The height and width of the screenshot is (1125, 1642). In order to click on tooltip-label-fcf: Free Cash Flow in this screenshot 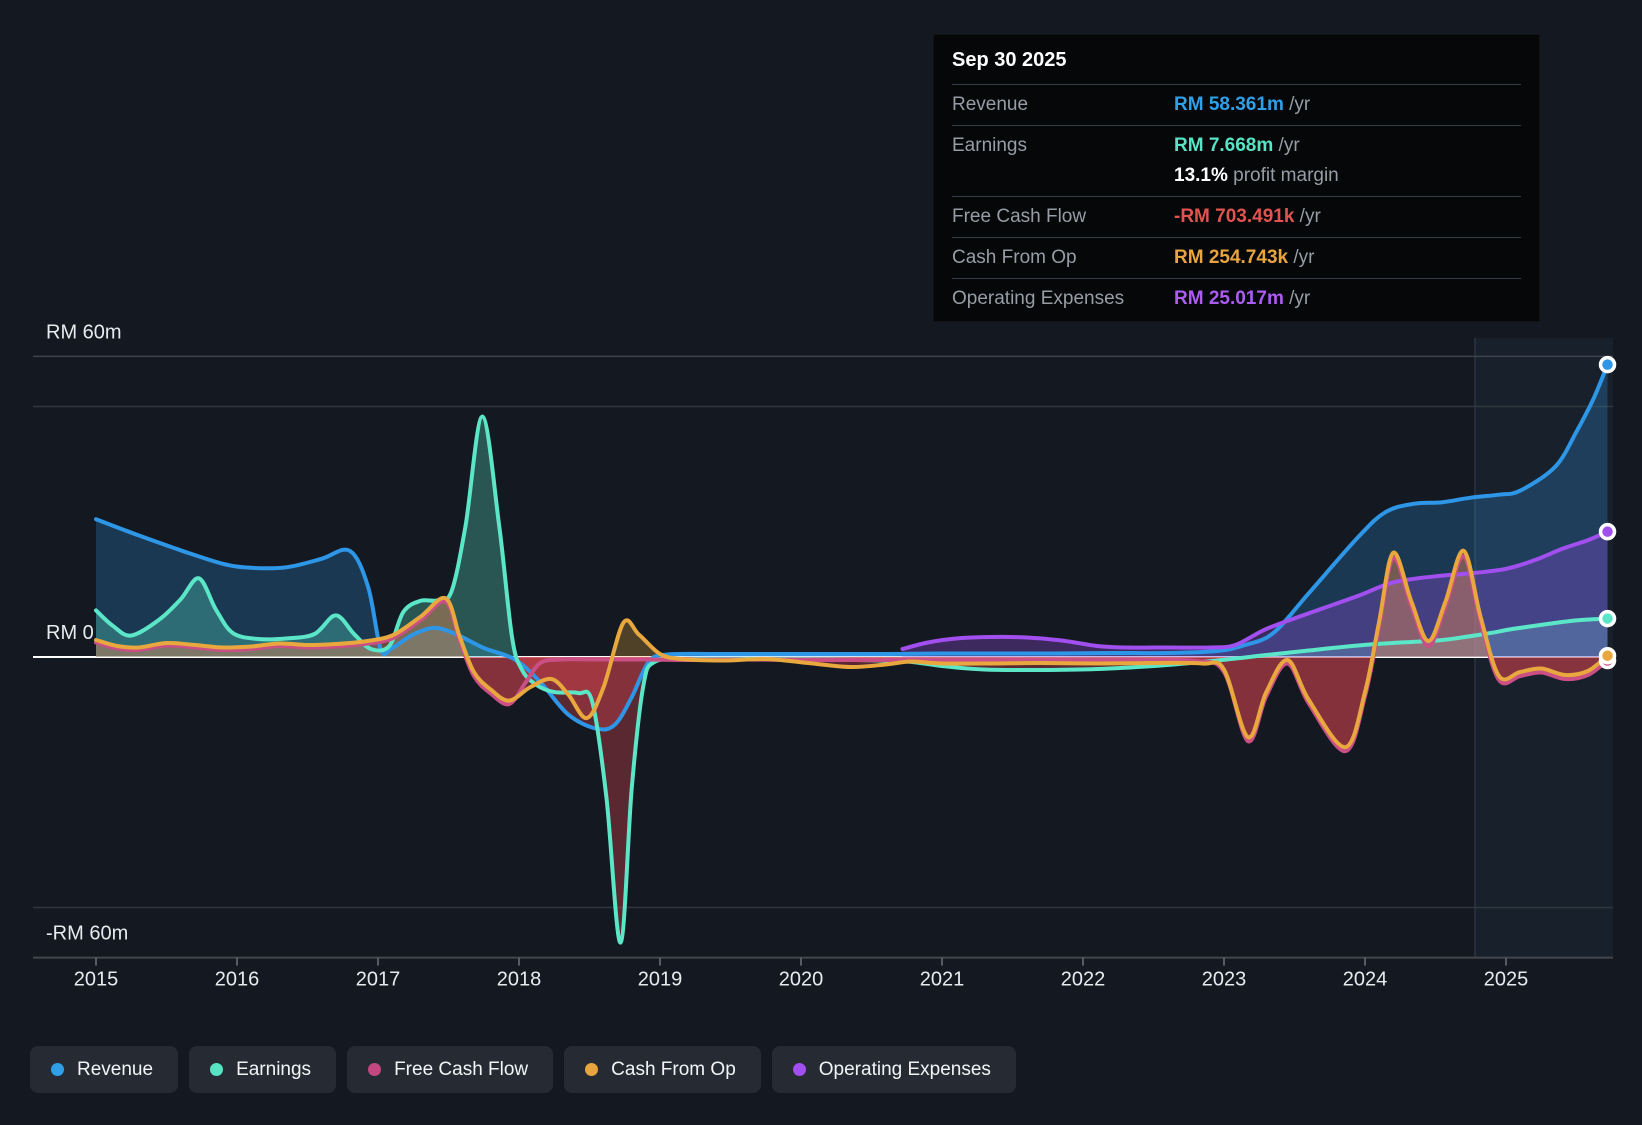, I will do `click(1019, 216)`.